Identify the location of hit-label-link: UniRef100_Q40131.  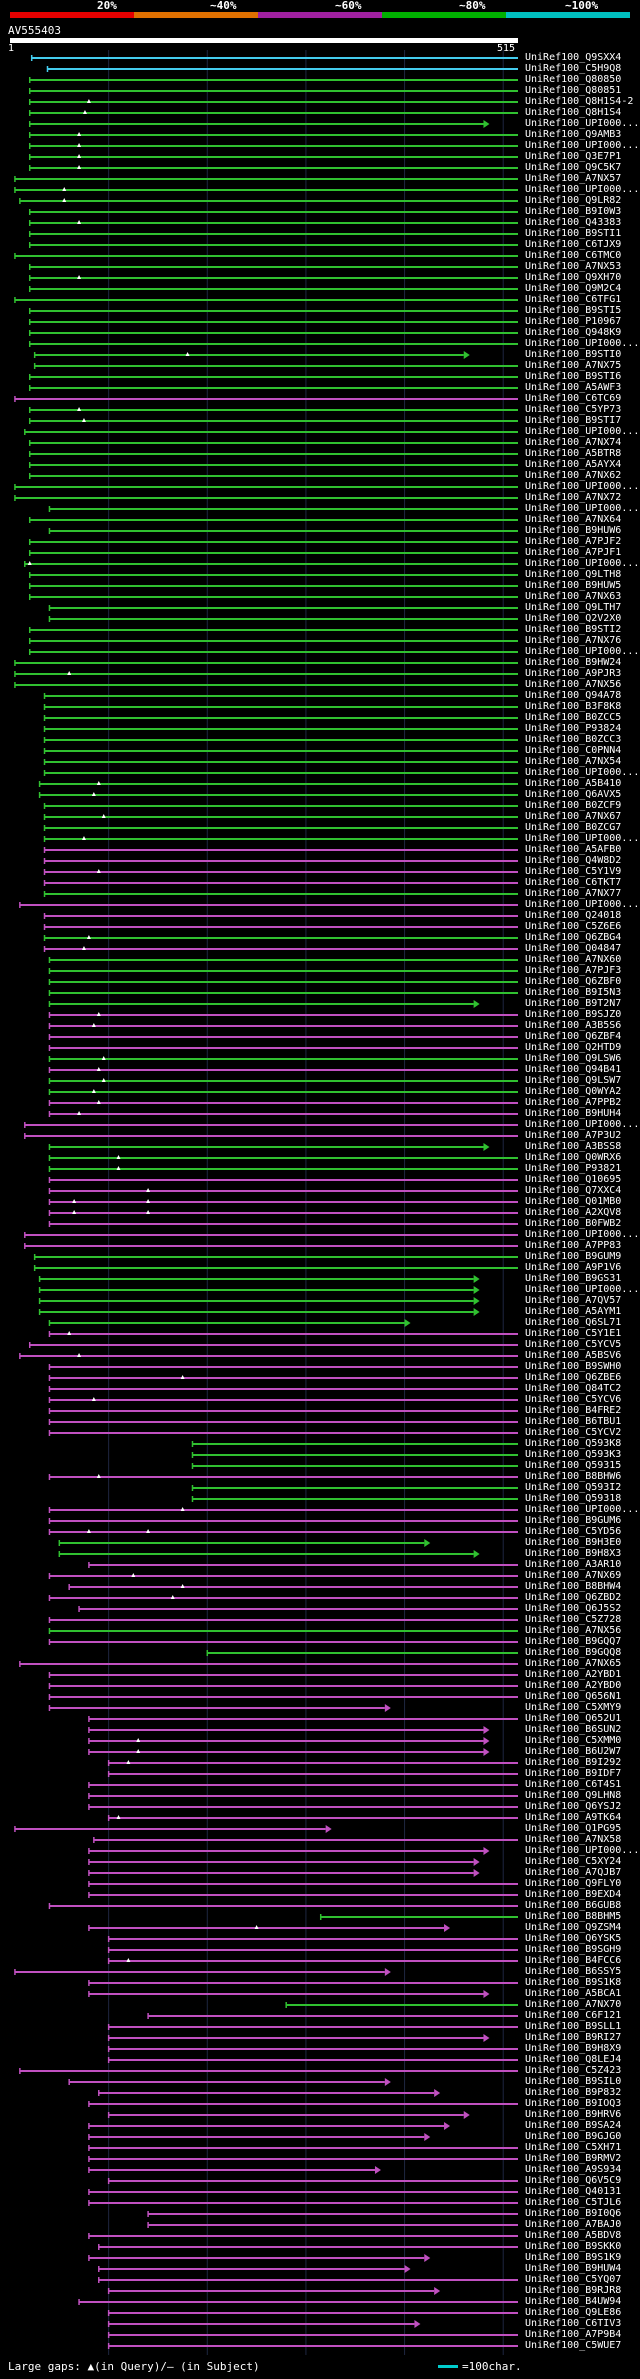
(573, 2191).